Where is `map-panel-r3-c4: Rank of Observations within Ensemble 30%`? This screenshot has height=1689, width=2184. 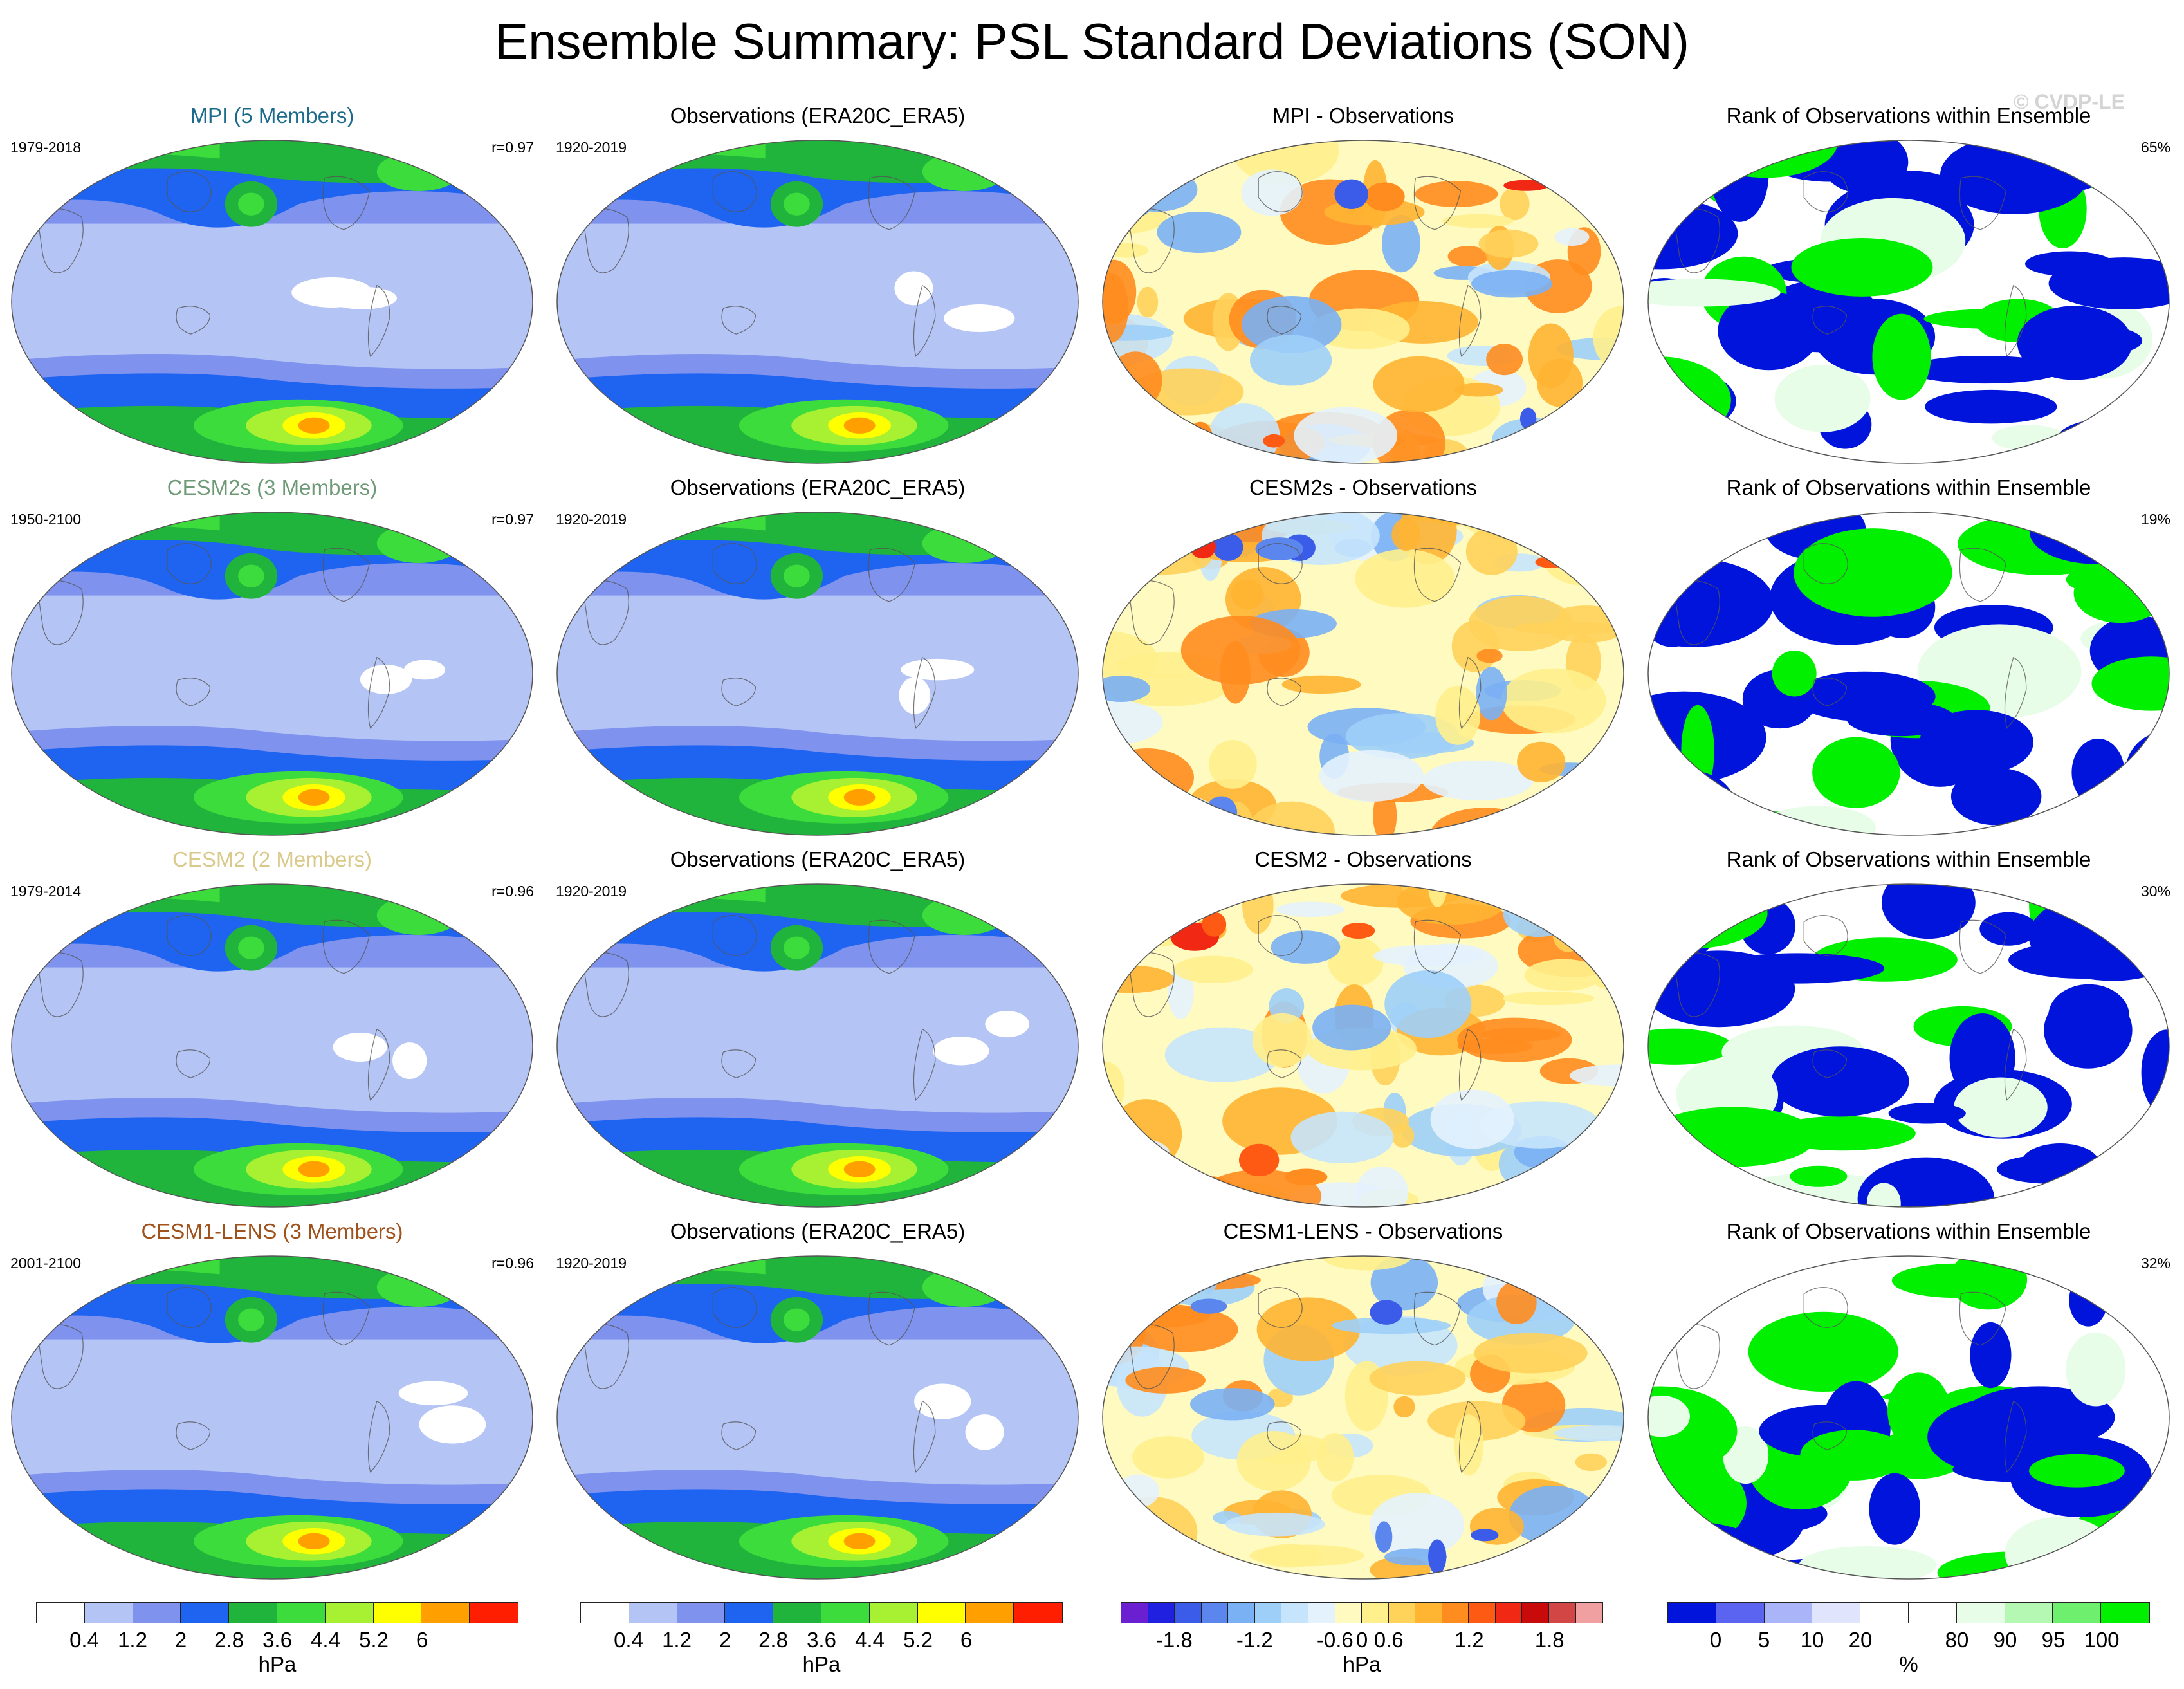 map-panel-r3-c4: Rank of Observations within Ensemble 30% is located at coordinates (1909, 1033).